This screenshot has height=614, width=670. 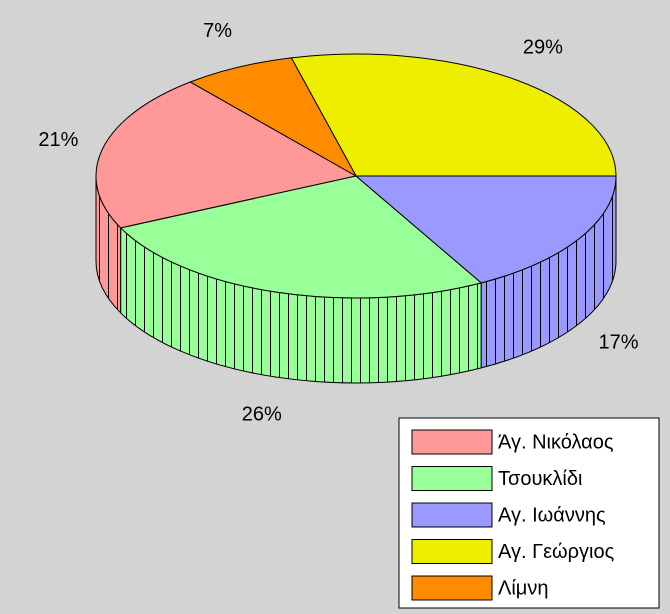 What do you see at coordinates (552, 515) in the screenshot?
I see `legend-label: Αγ. Ιωάννης` at bounding box center [552, 515].